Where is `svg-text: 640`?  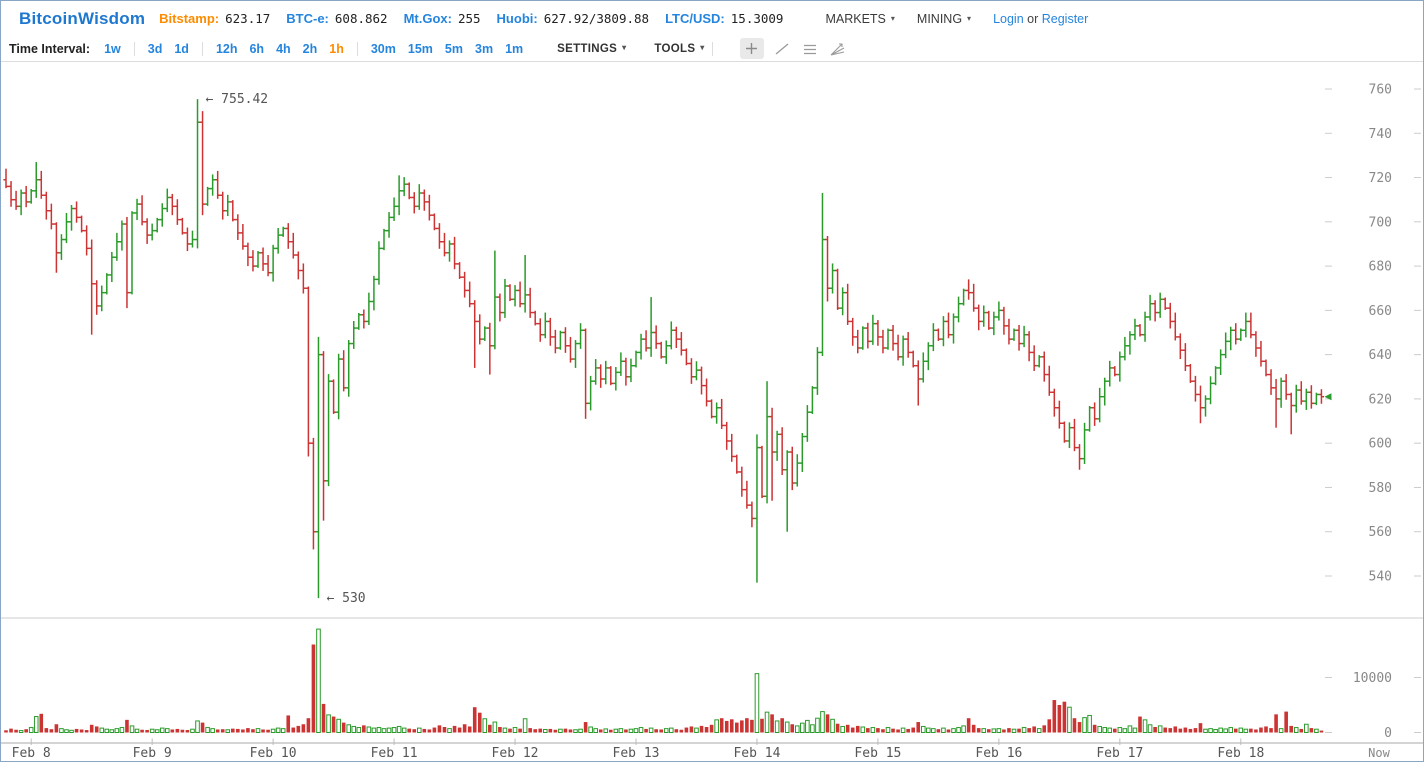
svg-text: 640 is located at coordinates (1380, 355).